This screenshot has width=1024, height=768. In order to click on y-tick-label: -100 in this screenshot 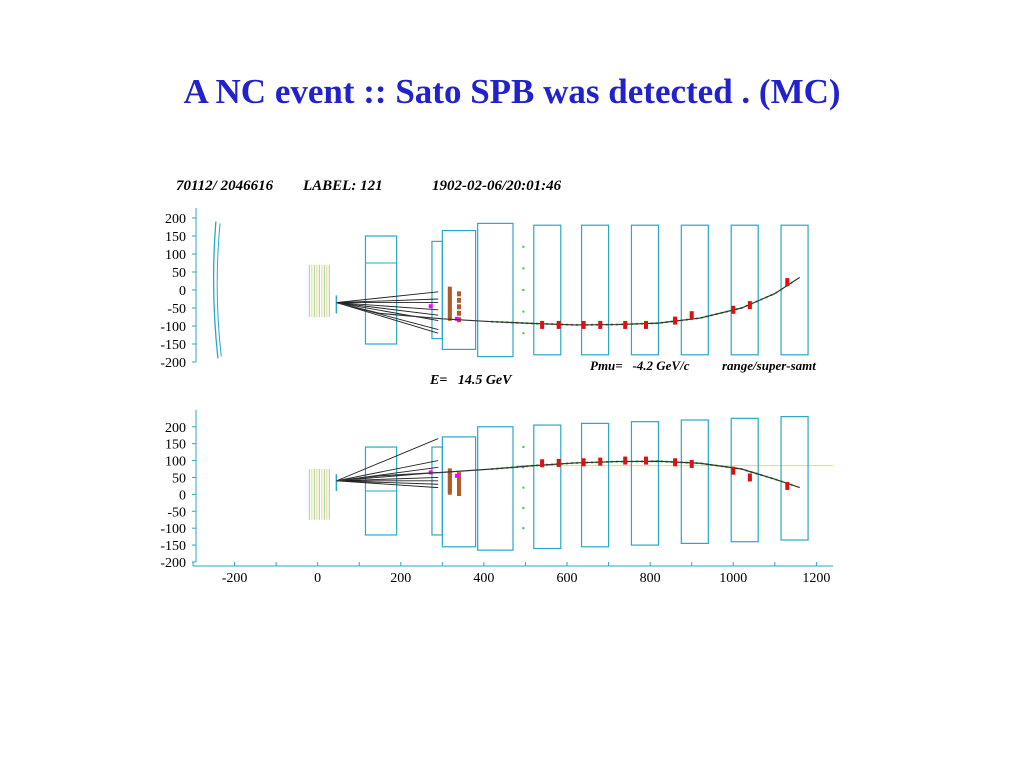, I will do `click(173, 327)`.